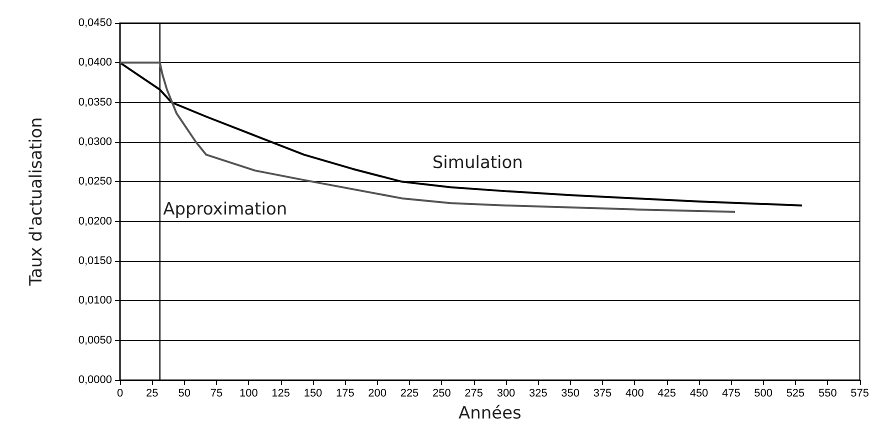 Image resolution: width=880 pixels, height=435 pixels. Describe the element at coordinates (95, 23) in the screenshot. I see `y-tick-label: 0,0450` at that location.